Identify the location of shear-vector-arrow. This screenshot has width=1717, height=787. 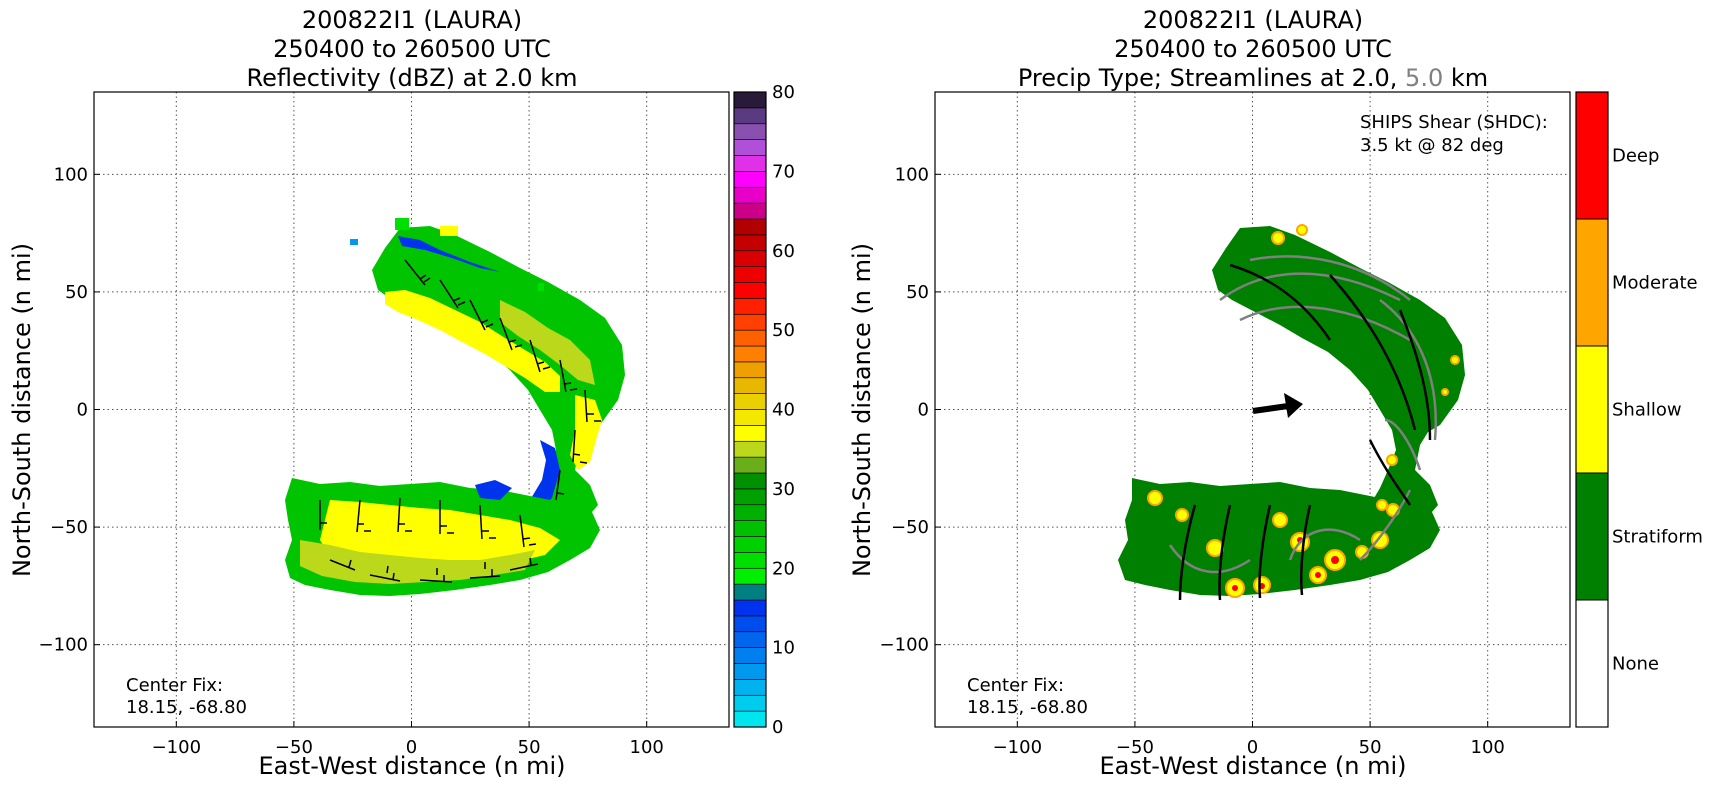
(1277, 405).